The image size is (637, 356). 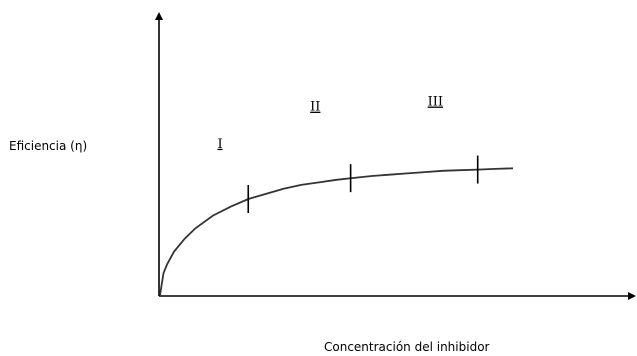 What do you see at coordinates (315, 107) in the screenshot?
I see `region-label-2: II` at bounding box center [315, 107].